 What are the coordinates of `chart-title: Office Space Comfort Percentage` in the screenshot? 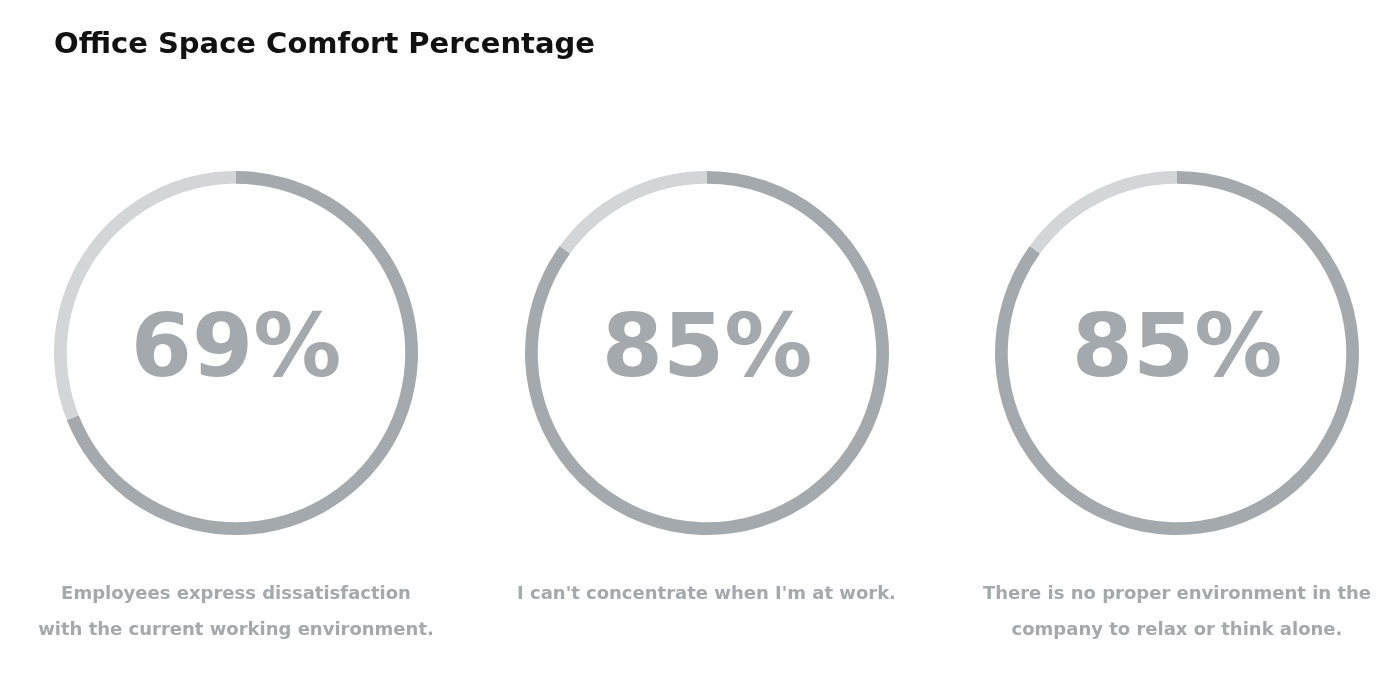 It's located at (324, 43).